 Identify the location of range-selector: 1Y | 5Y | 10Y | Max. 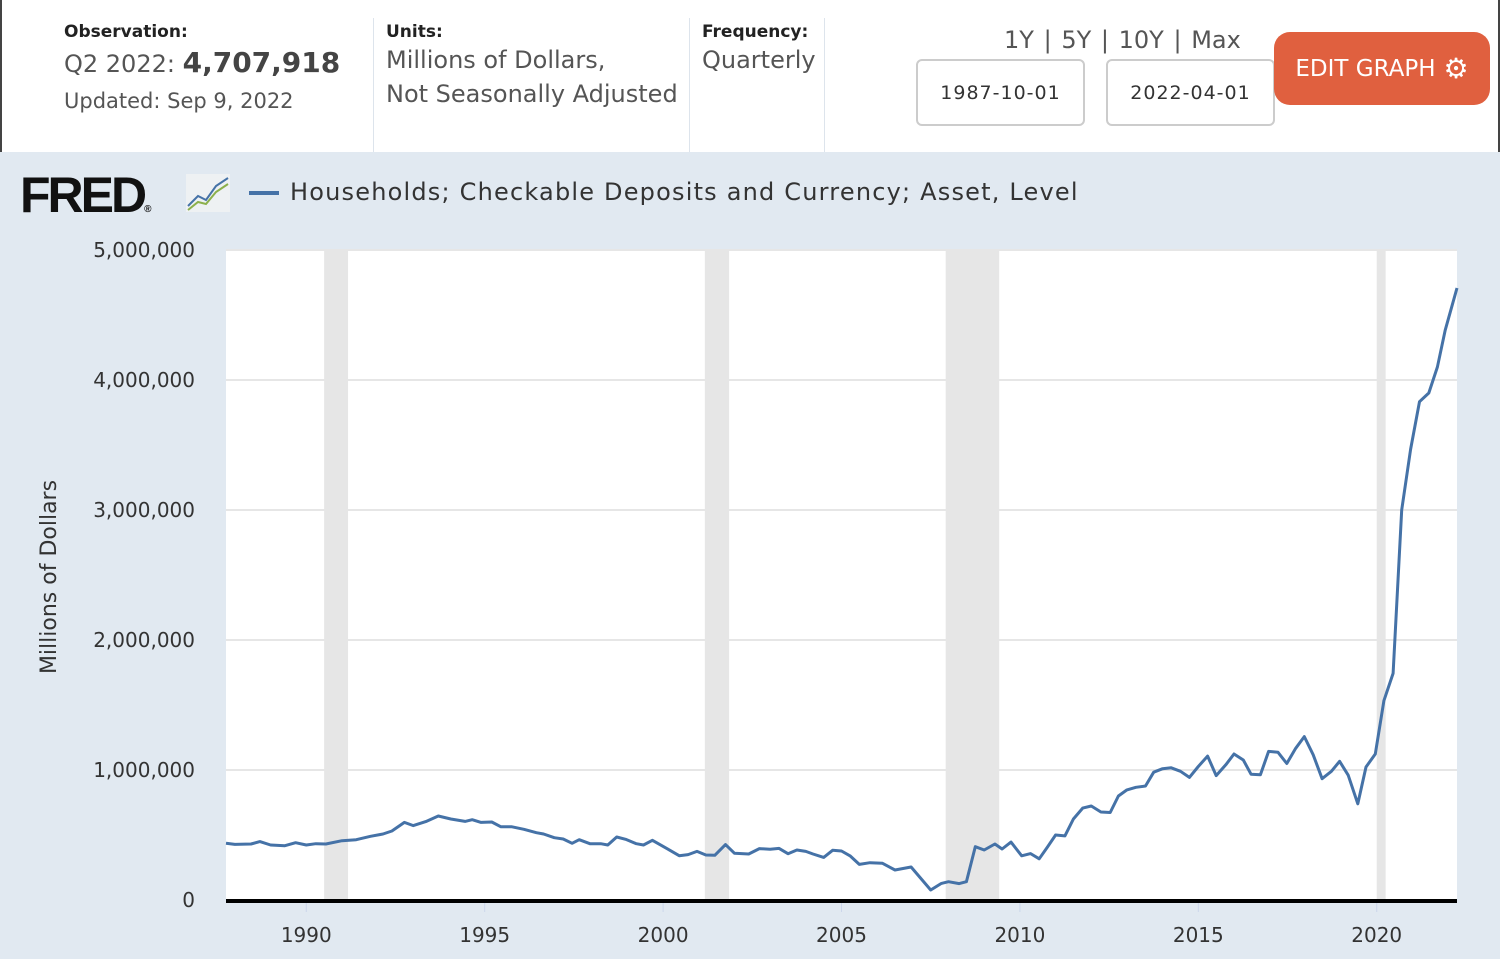
(1122, 40).